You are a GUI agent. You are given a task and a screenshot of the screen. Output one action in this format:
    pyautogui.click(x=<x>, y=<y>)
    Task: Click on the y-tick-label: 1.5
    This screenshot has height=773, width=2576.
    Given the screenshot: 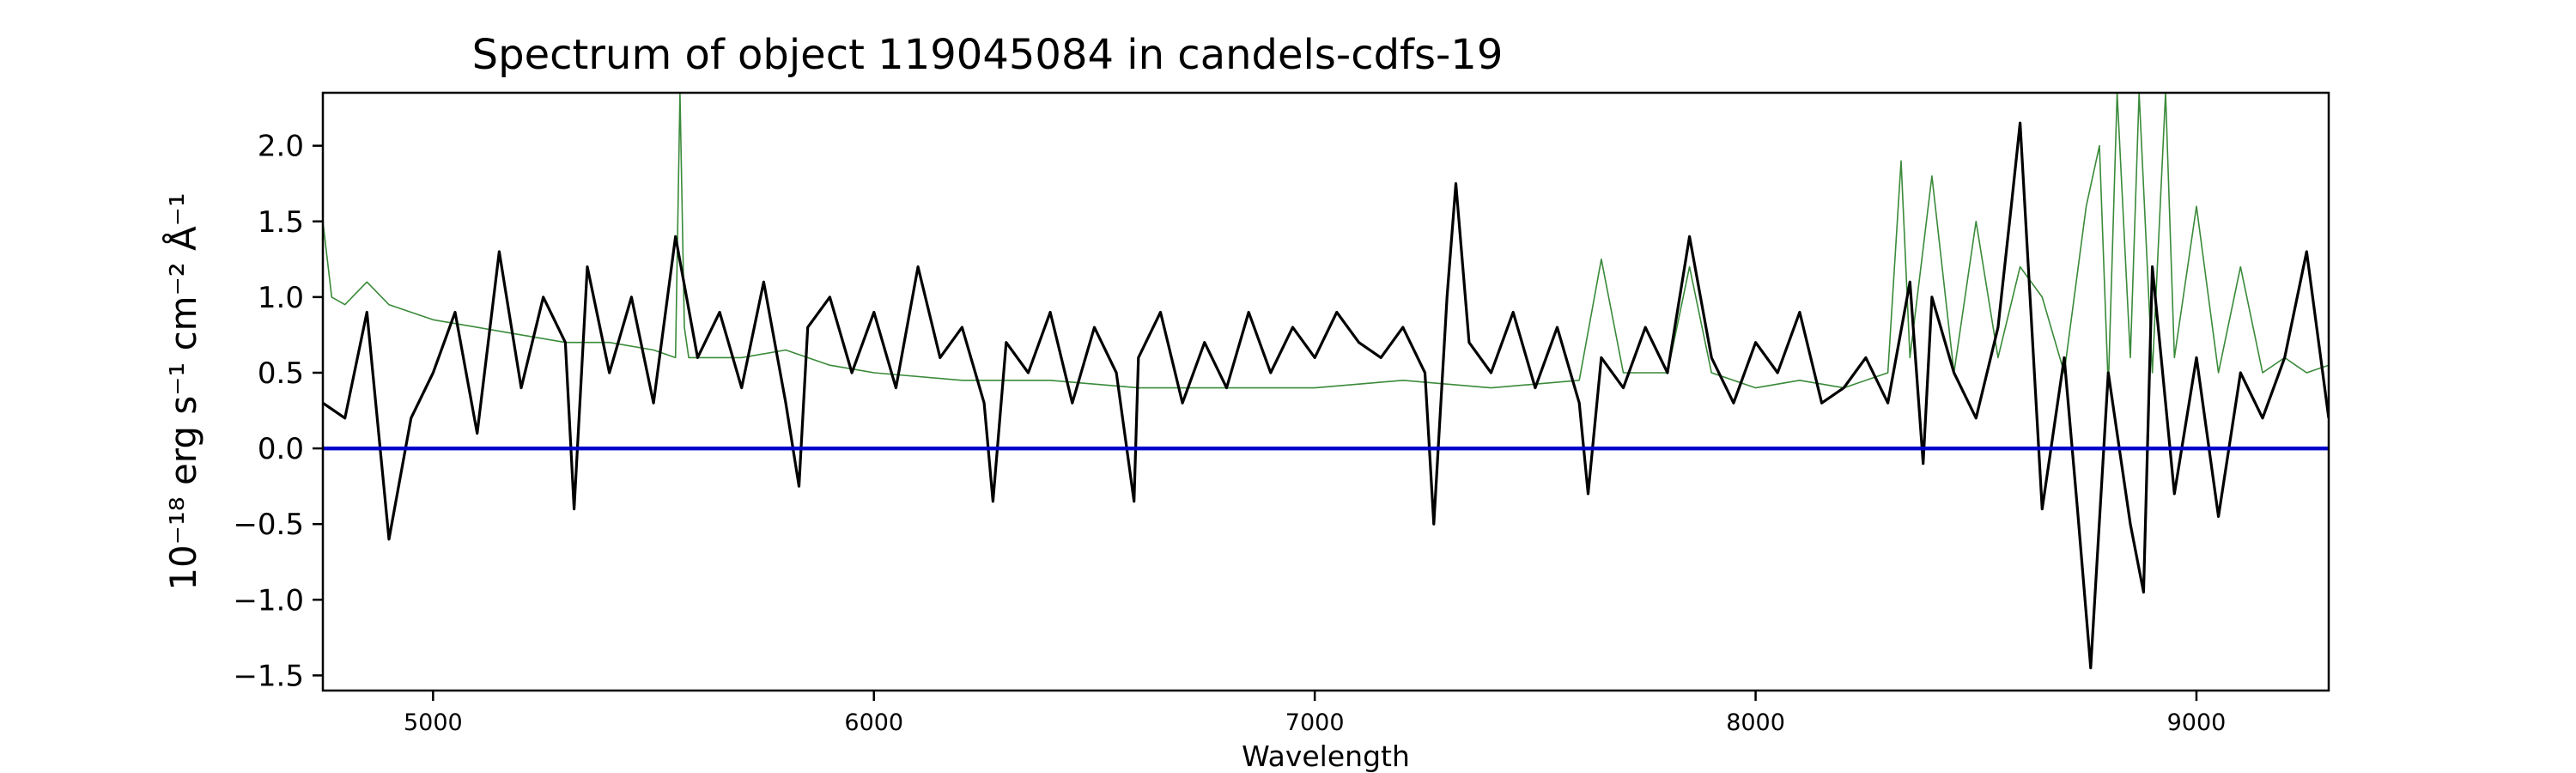 What is the action you would take?
    pyautogui.click(x=281, y=222)
    